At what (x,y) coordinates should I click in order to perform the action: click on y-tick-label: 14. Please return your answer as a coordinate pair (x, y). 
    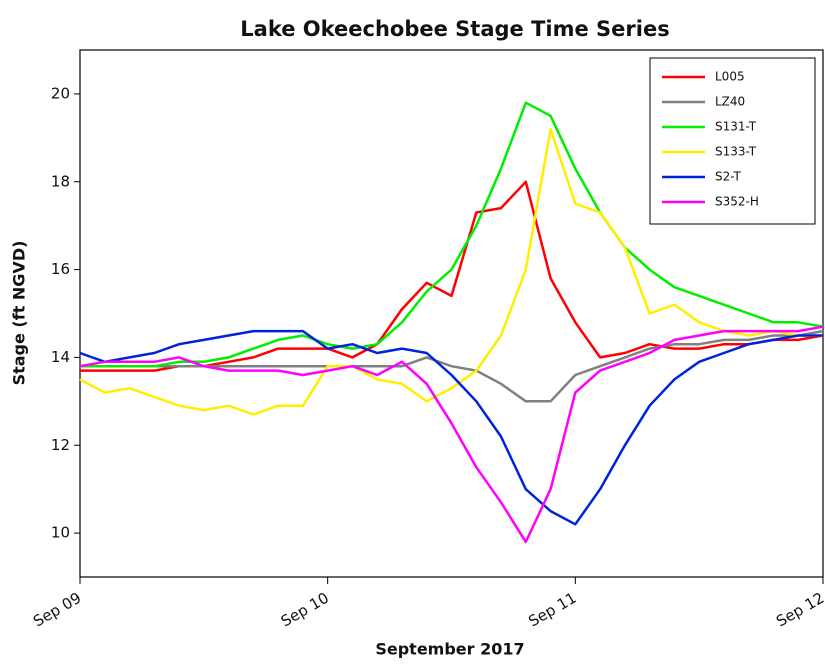
    Looking at the image, I should click on (60, 357).